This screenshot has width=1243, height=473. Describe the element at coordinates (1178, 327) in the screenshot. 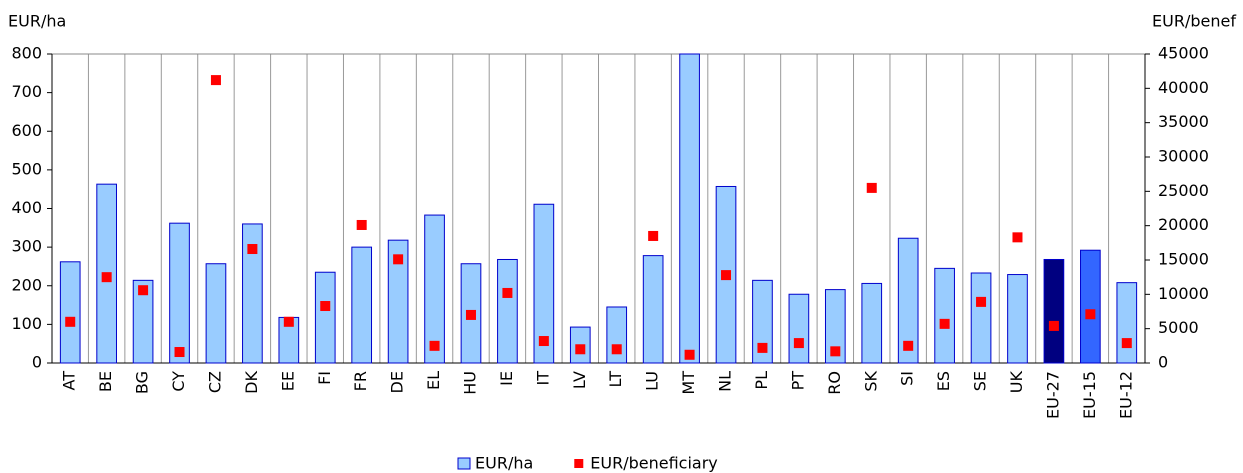

I see `y2-tick-label: 5000` at that location.